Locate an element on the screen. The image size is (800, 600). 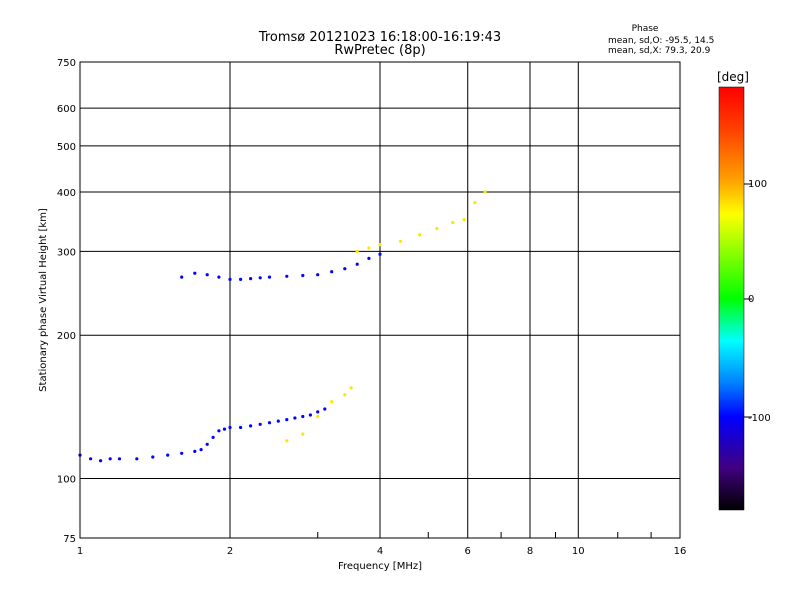
x-axis-label: Frequency [MHz] is located at coordinates (380, 566).